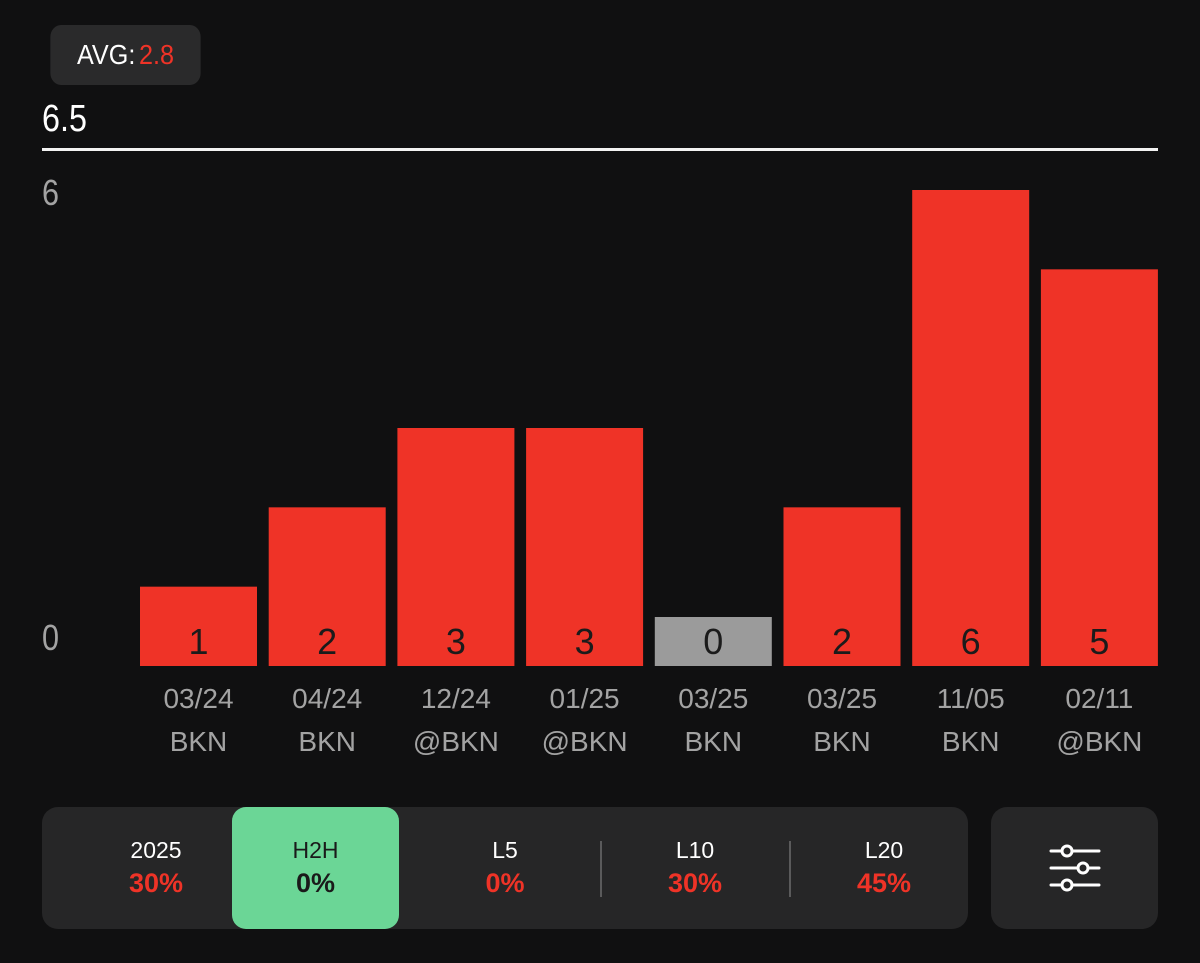  I want to click on average-badge: AVG: 2.8, so click(125, 55).